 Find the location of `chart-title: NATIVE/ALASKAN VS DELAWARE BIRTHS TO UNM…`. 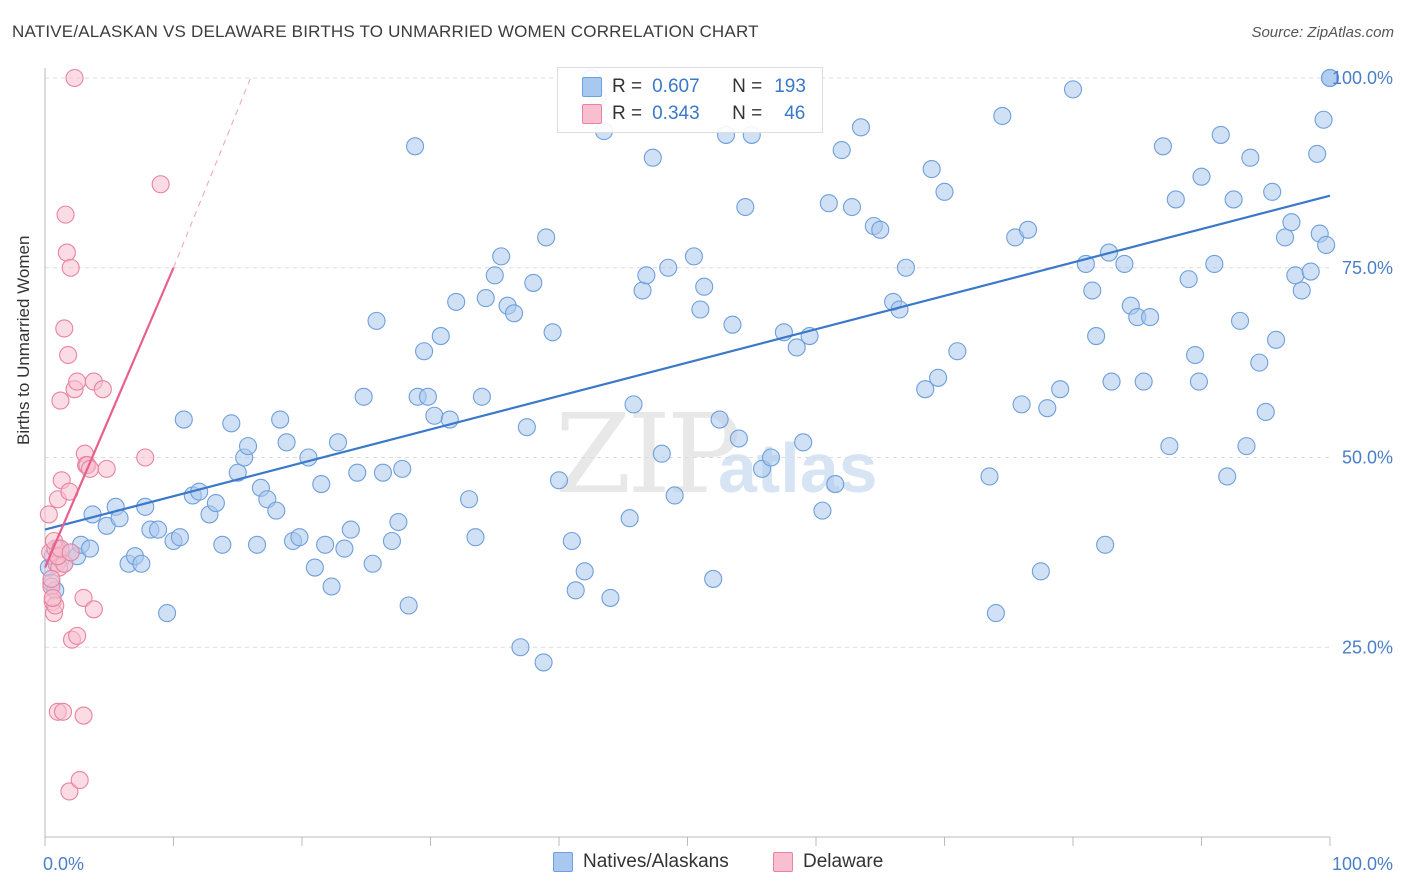

chart-title: NATIVE/ALASKAN VS DELAWARE BIRTHS TO UNM… is located at coordinates (385, 31).